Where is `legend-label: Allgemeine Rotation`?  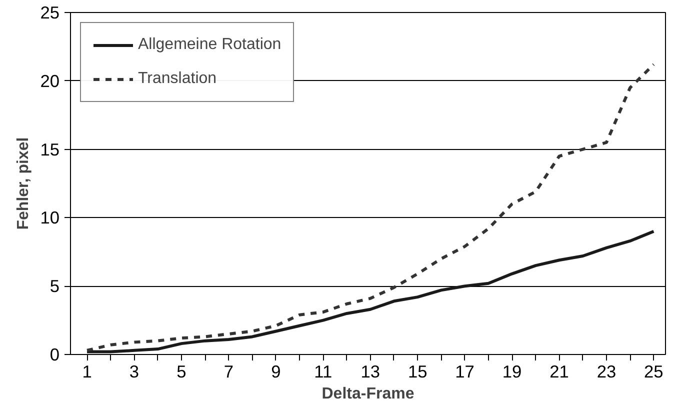
legend-label: Allgemeine Rotation is located at coordinates (210, 45).